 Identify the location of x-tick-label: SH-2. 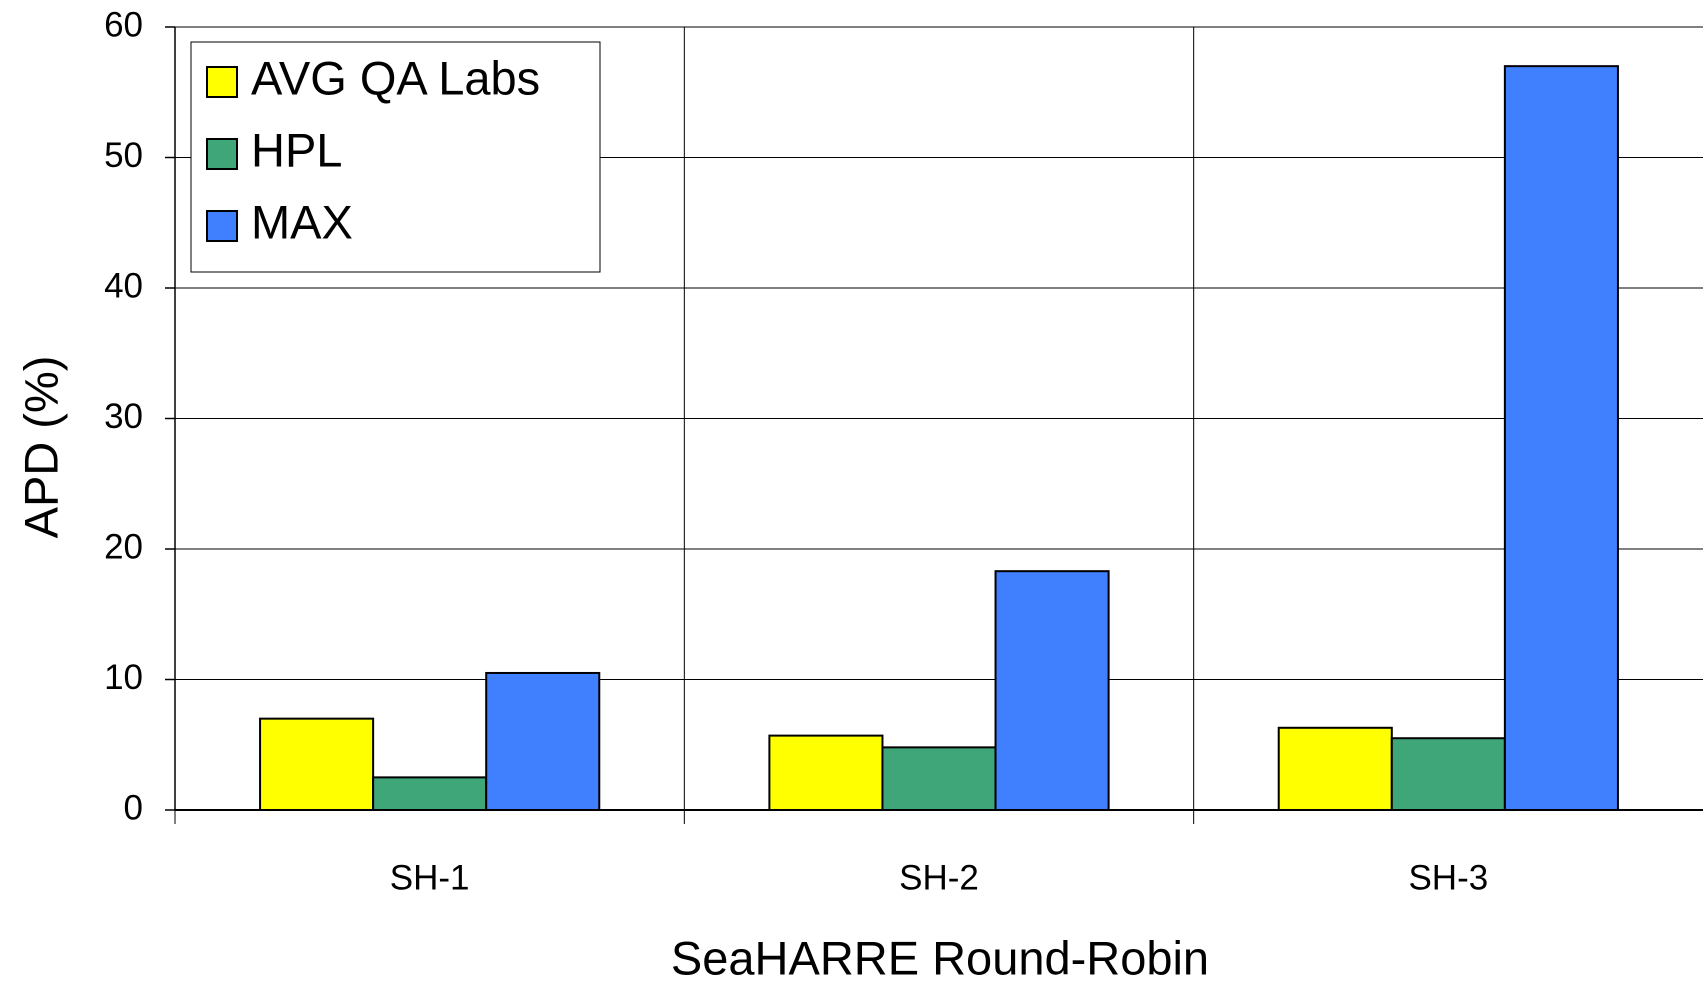
(939, 877).